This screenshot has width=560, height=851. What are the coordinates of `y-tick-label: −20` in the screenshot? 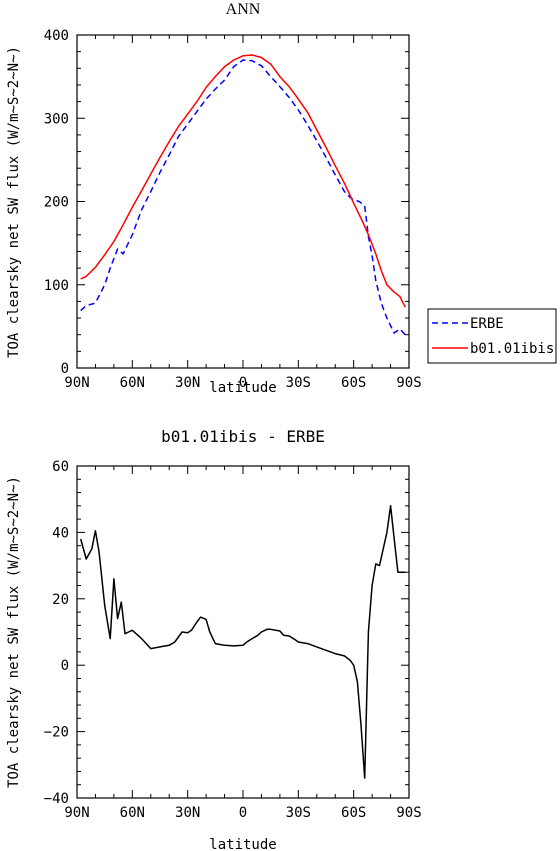 It's located at (56, 733).